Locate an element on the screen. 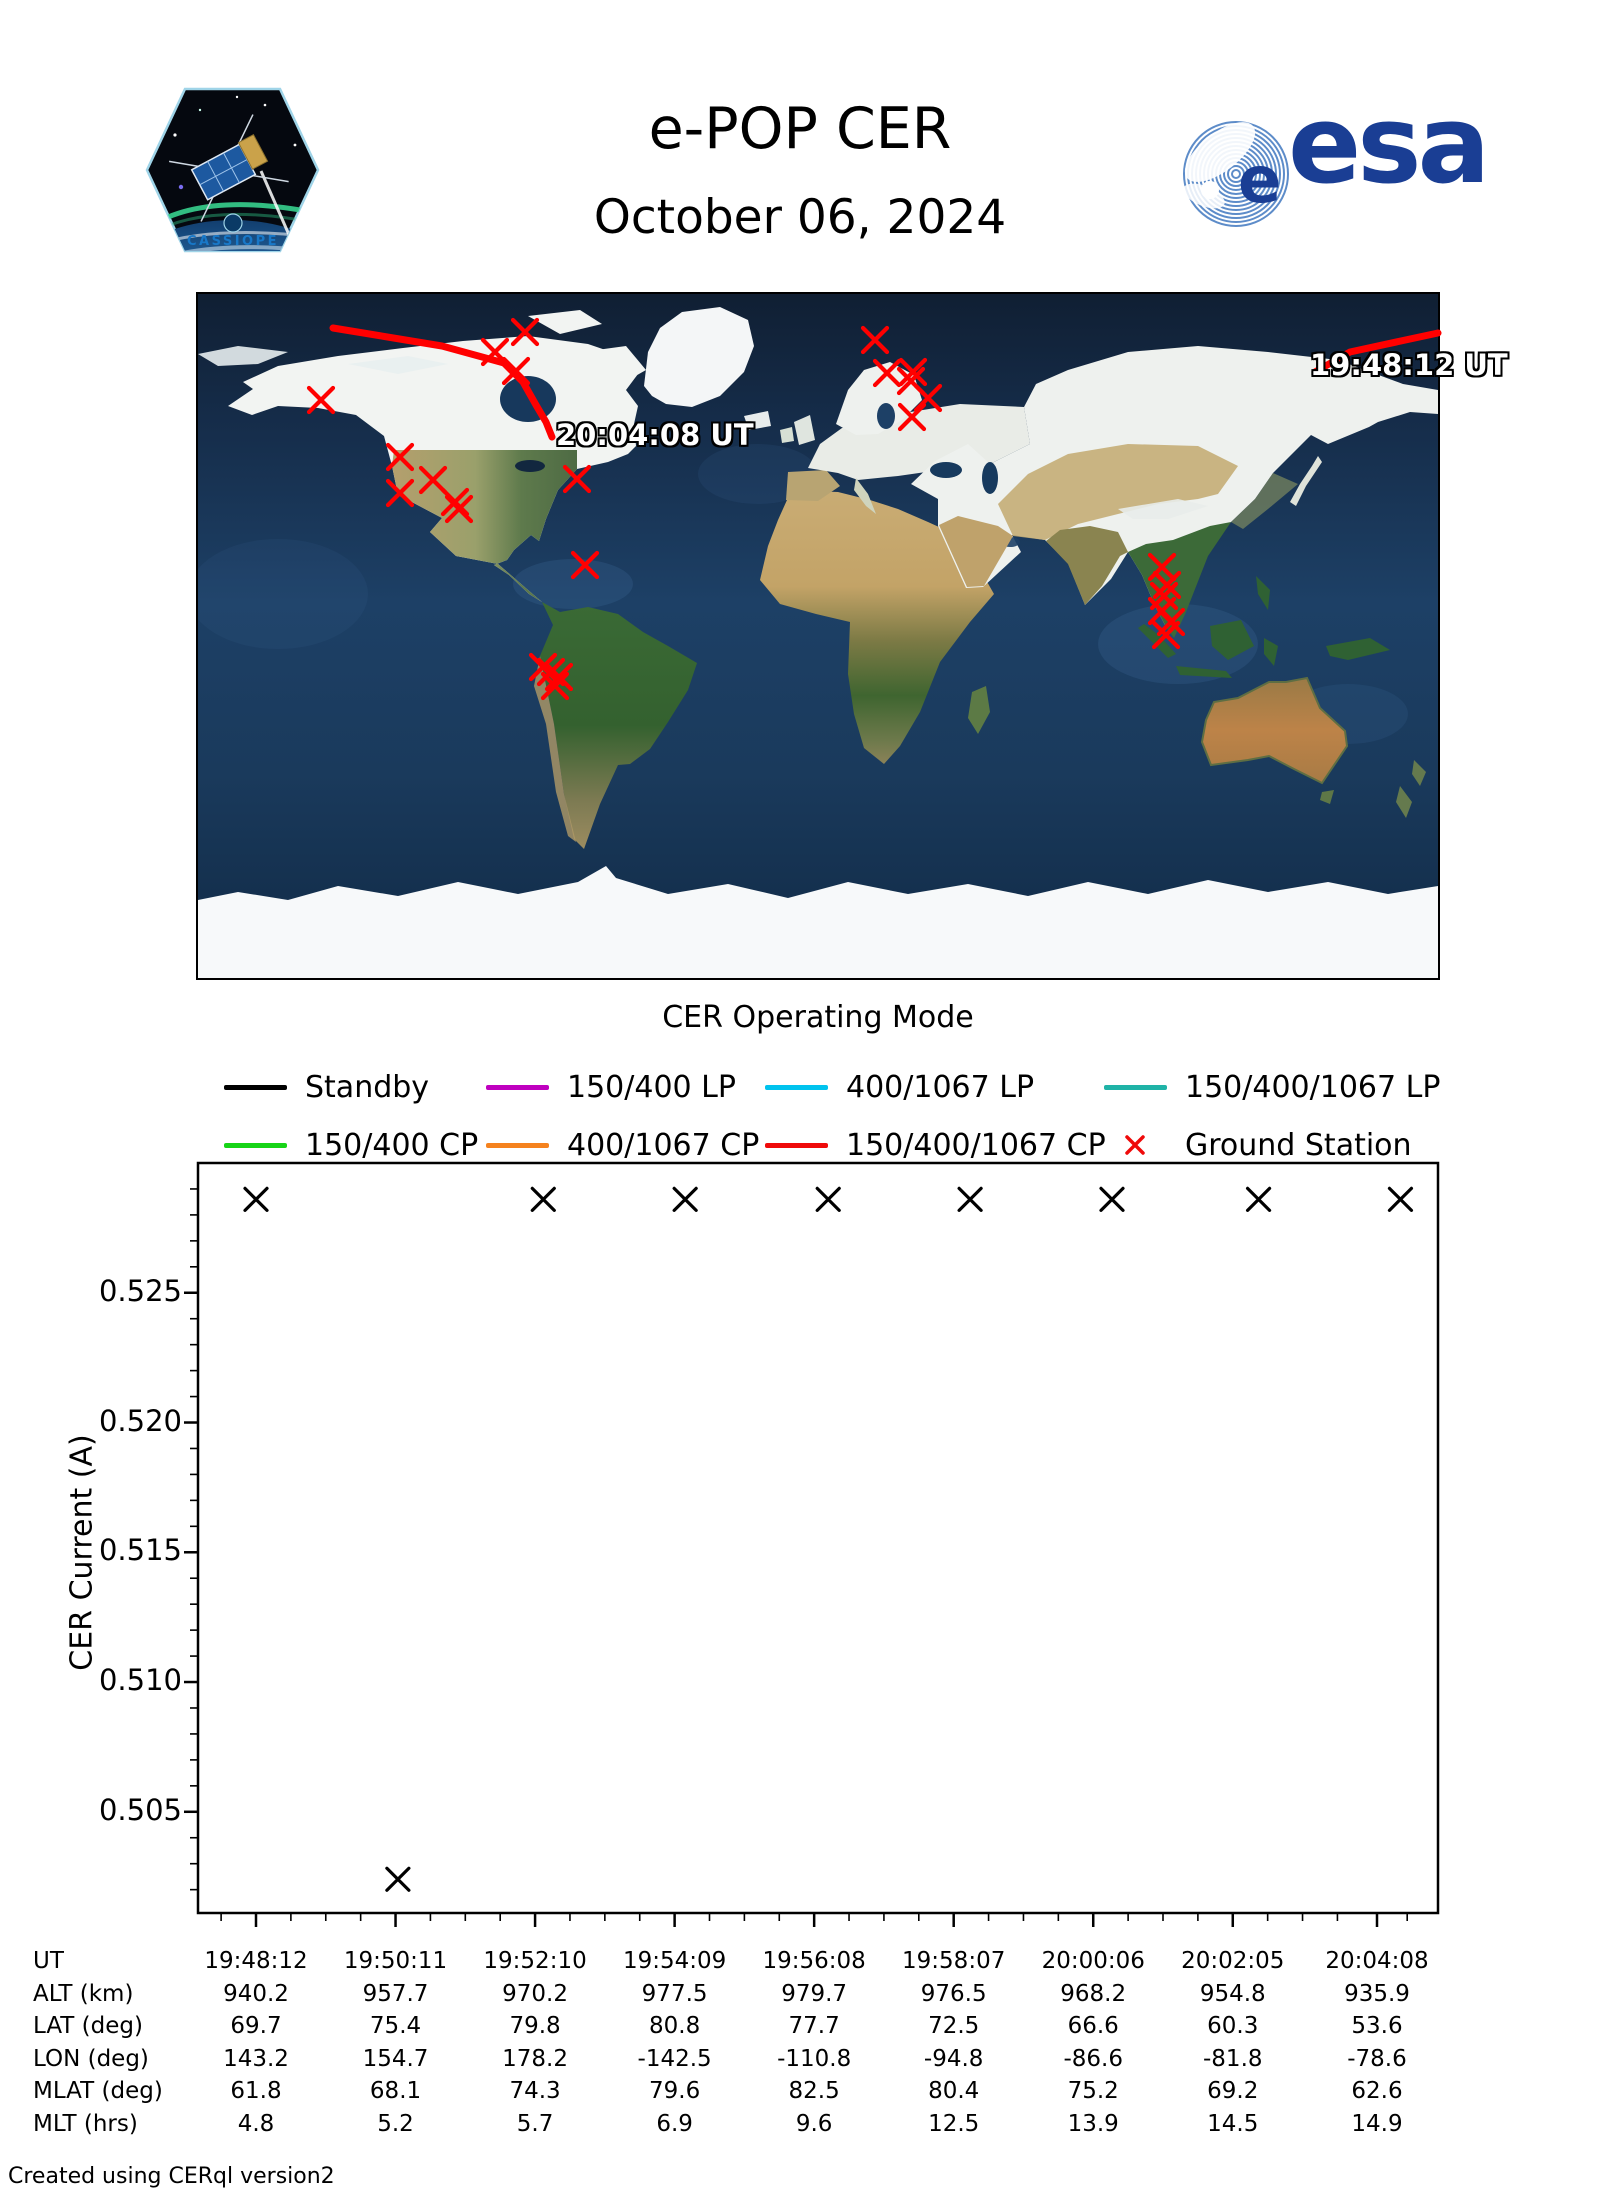  table-cell: 976.5 is located at coordinates (953, 1993).